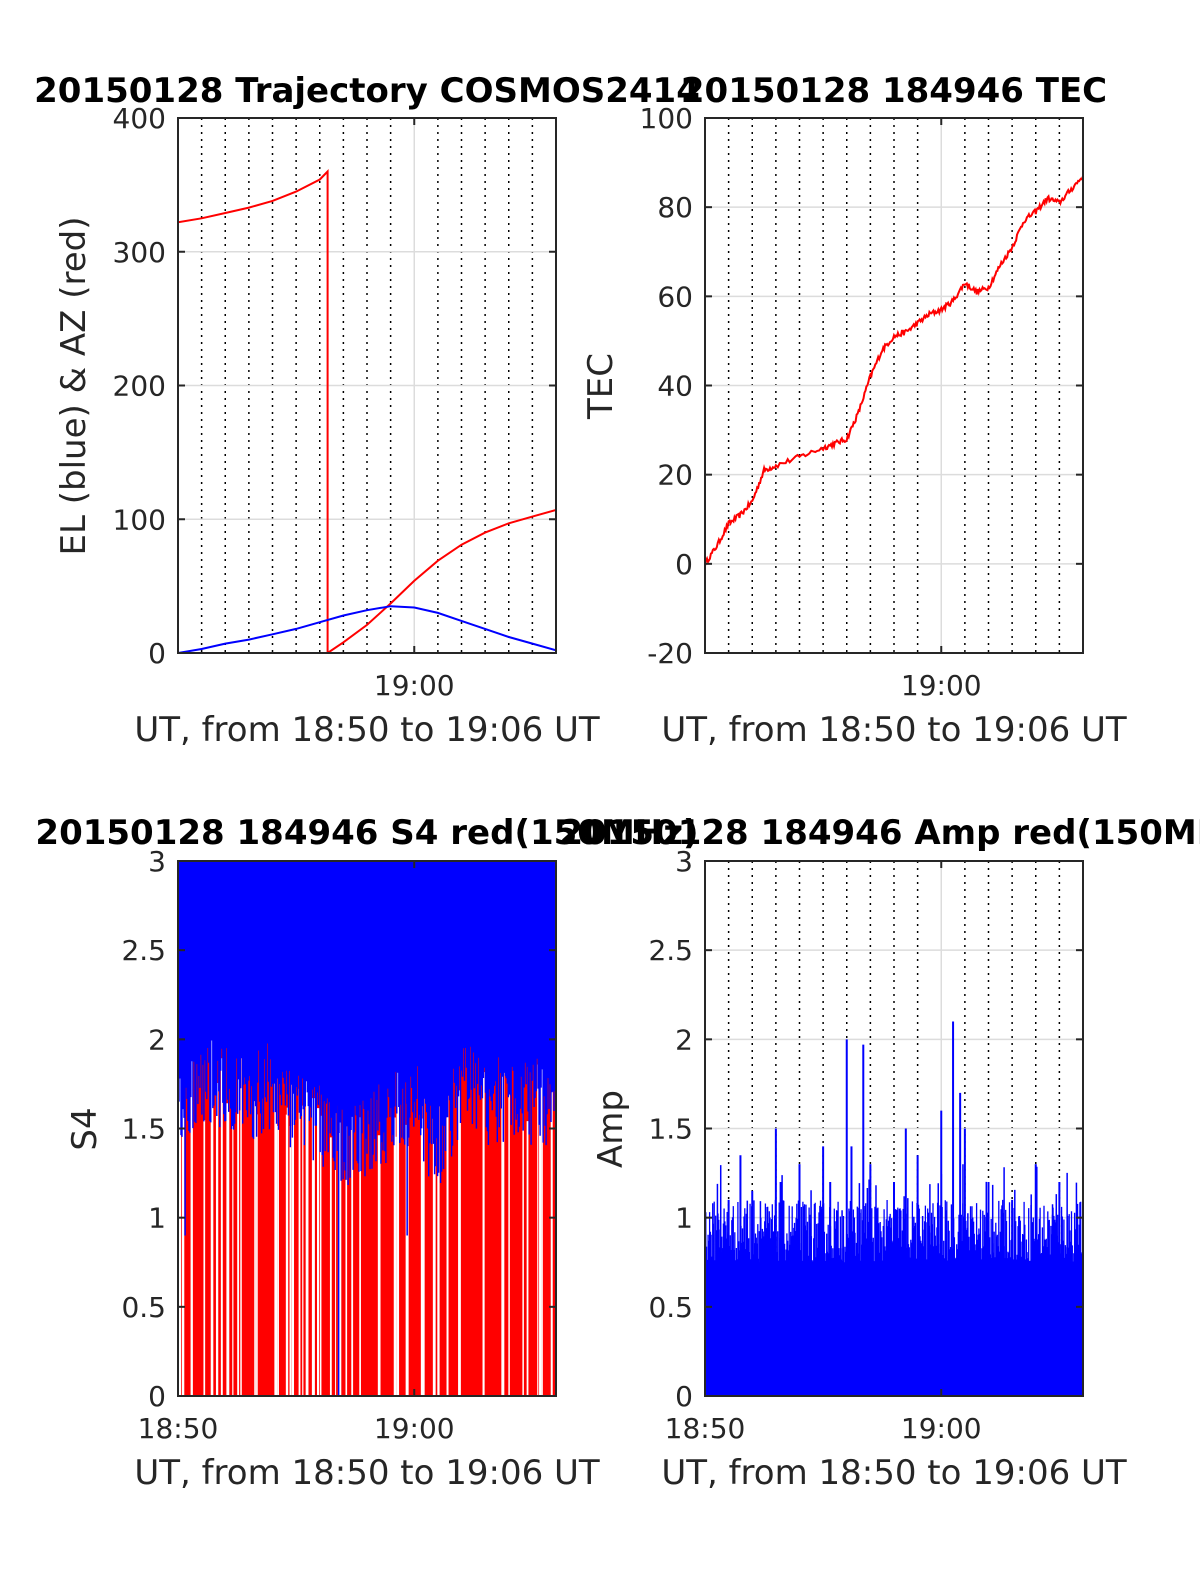 This screenshot has height=1575, width=1200. What do you see at coordinates (611, 1129) in the screenshot?
I see `y-axis-label: Amp` at bounding box center [611, 1129].